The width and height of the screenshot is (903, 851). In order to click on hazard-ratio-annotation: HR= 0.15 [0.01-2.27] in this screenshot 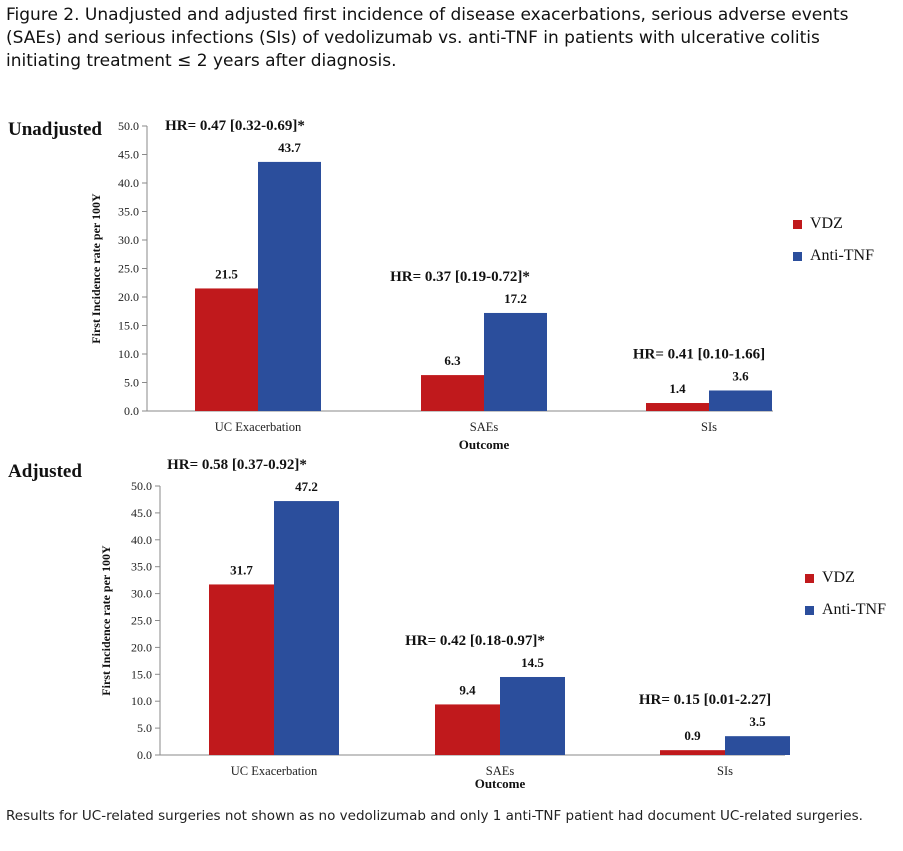, I will do `click(705, 700)`.